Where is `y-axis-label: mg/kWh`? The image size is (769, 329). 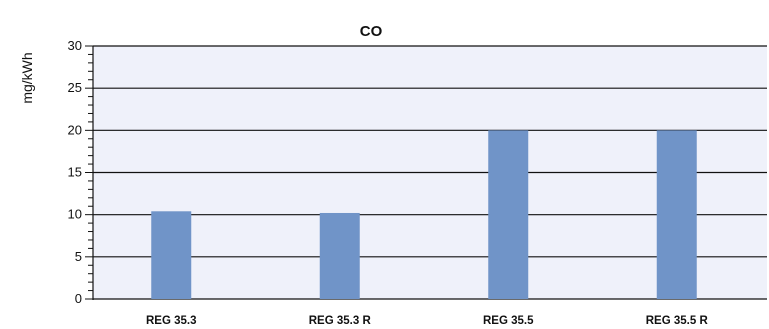 y-axis-label: mg/kWh is located at coordinates (27, 77).